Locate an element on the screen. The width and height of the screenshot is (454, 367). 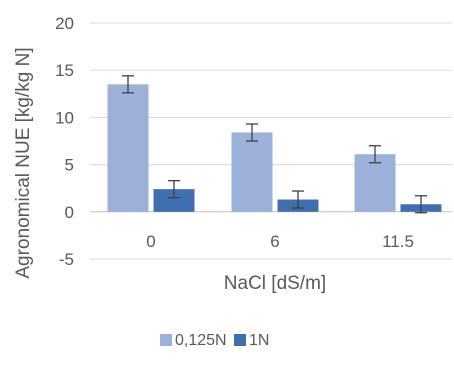
legend-entry: 1N is located at coordinates (251, 340).